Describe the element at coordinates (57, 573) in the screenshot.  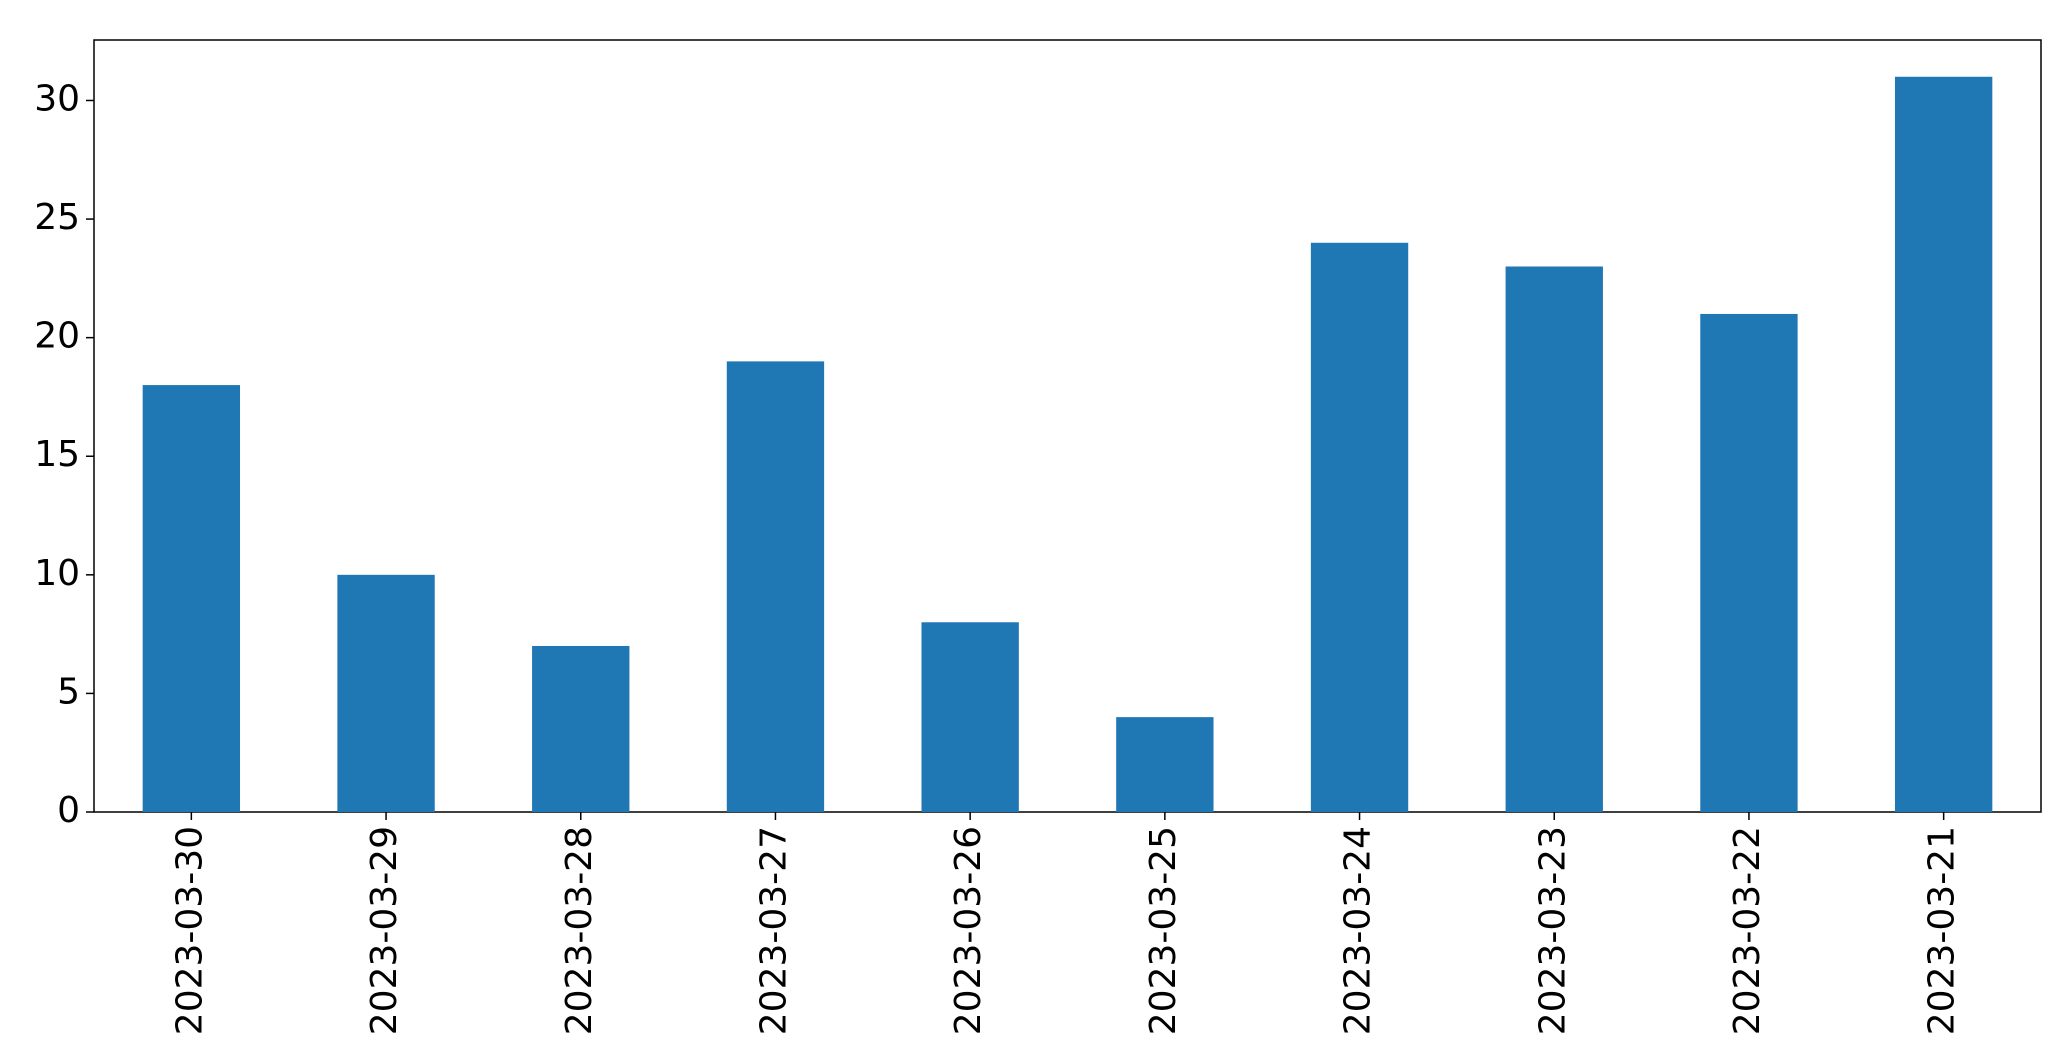
I see `y-tick-label: 10` at that location.